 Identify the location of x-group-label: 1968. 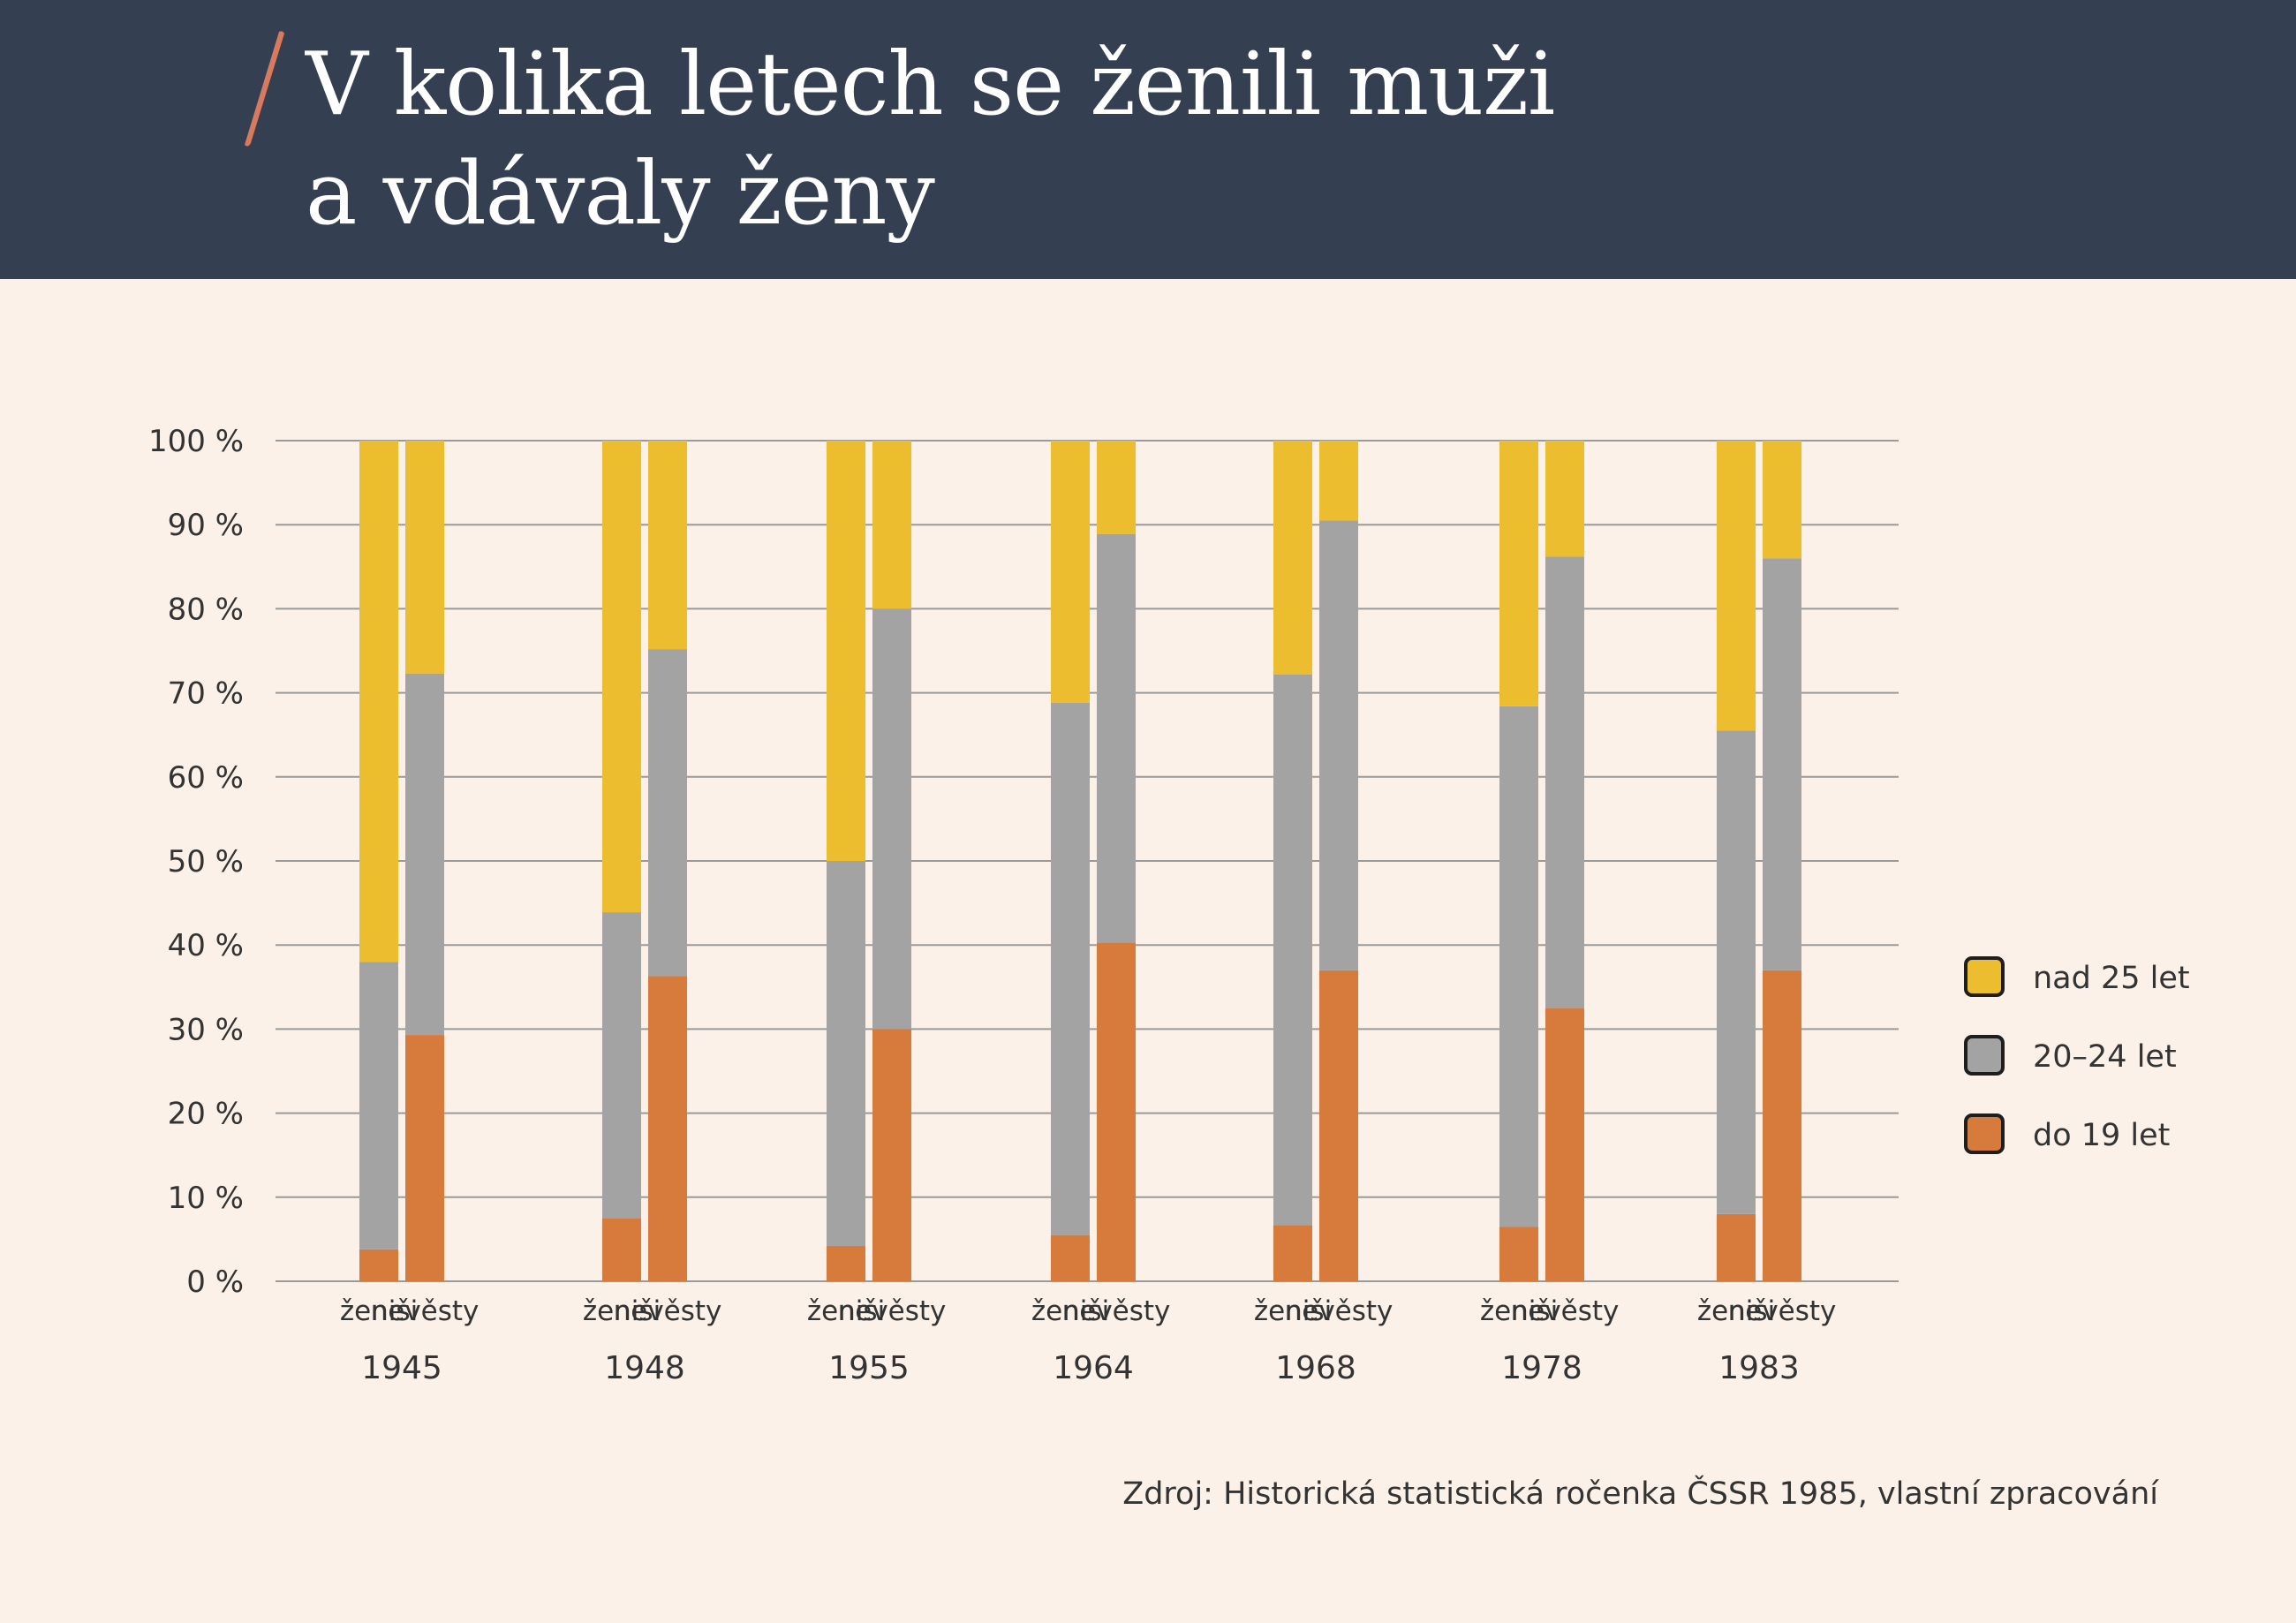
(1315, 1368).